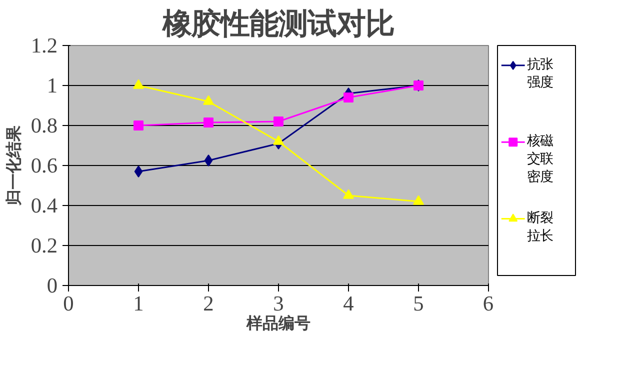 The height and width of the screenshot is (387, 617). What do you see at coordinates (68, 304) in the screenshot?
I see `x-tick-label: 0` at bounding box center [68, 304].